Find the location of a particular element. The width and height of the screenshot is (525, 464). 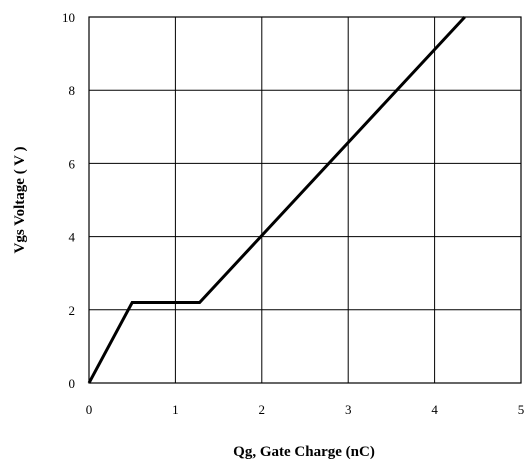

x-tick-label: 0 is located at coordinates (89, 409).